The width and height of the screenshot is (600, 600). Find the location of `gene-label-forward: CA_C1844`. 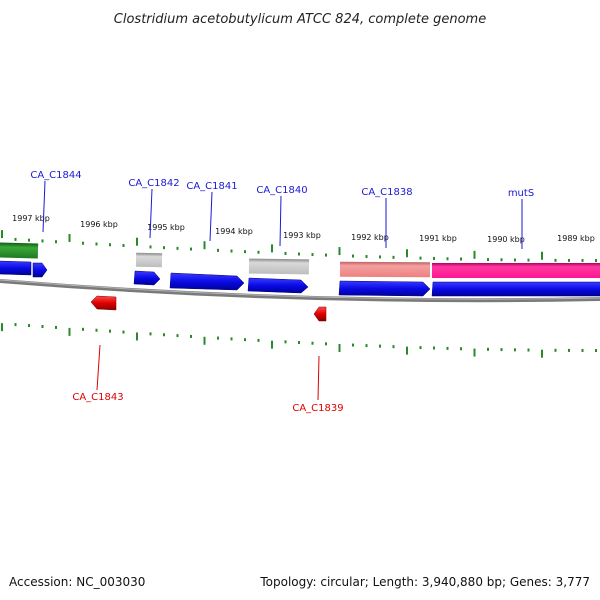

gene-label-forward: CA_C1844 is located at coordinates (55, 175).